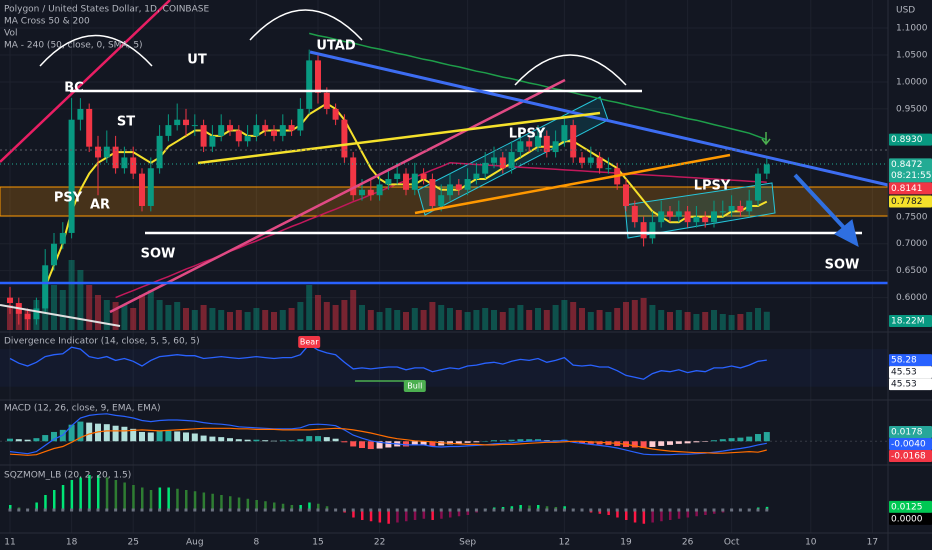 The image size is (932, 550). I want to click on annotation: LPSY, so click(712, 186).